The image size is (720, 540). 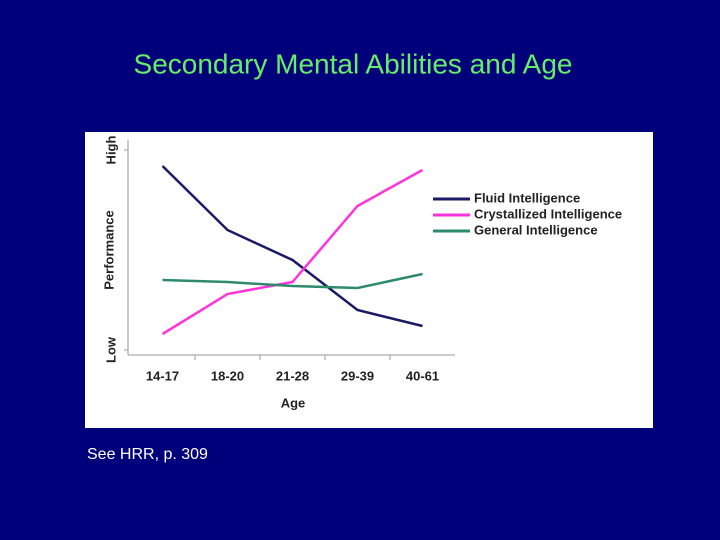 What do you see at coordinates (422, 375) in the screenshot?
I see `x-tick-label: 40-61` at bounding box center [422, 375].